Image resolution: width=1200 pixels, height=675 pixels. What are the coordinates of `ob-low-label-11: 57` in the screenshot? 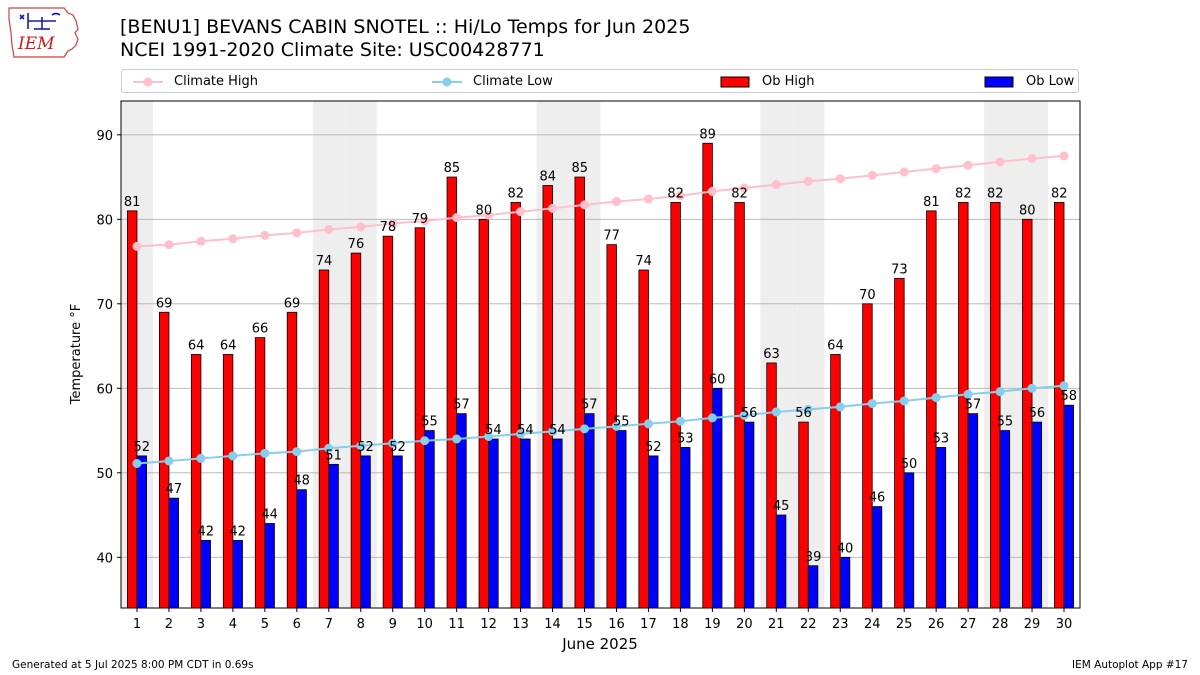 It's located at (461, 405).